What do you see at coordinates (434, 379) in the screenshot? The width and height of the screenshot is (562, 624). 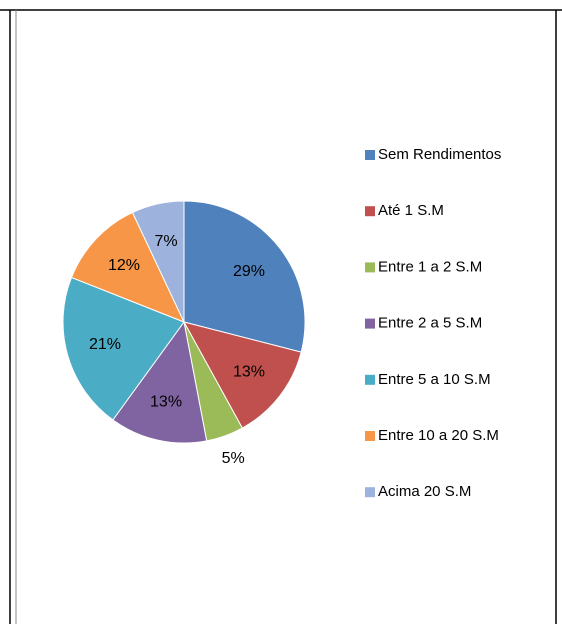 I see `legend-label: Entre 5 a 10 S.M` at bounding box center [434, 379].